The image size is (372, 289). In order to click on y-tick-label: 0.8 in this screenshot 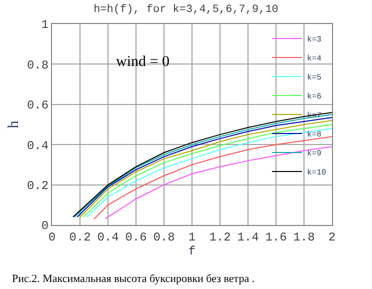, I will do `click(37, 65)`.